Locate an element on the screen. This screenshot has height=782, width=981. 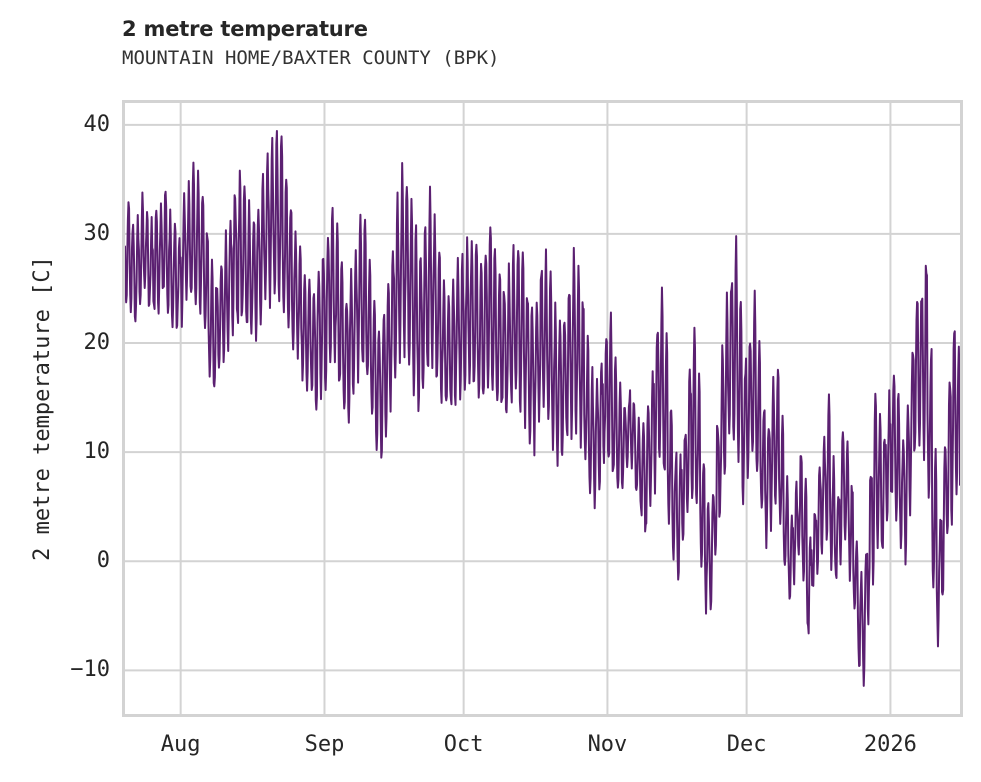
x-tick-label: Sep is located at coordinates (324, 744).